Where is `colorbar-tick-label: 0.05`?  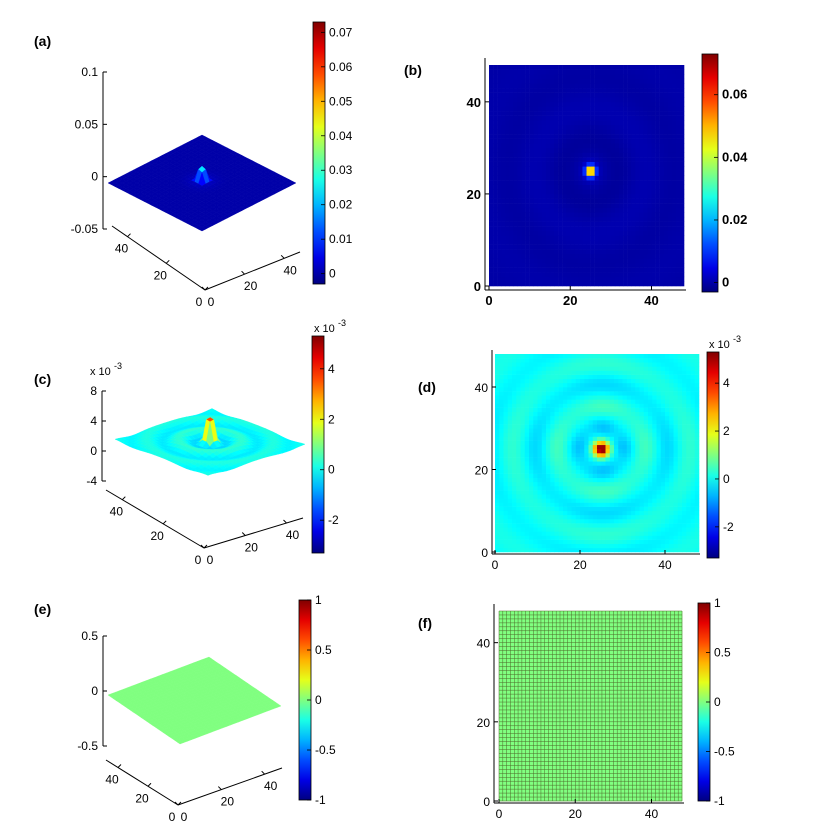 colorbar-tick-label: 0.05 is located at coordinates (341, 101).